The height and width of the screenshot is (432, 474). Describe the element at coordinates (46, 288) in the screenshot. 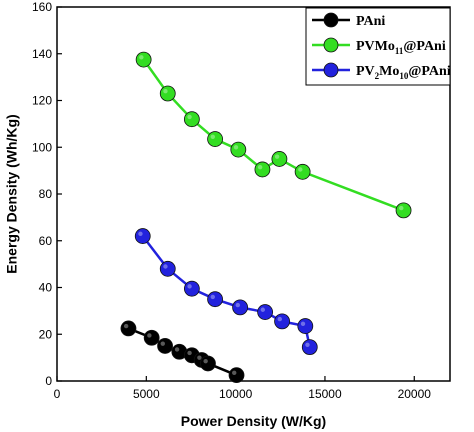

I see `y-tick-label: 40` at that location.